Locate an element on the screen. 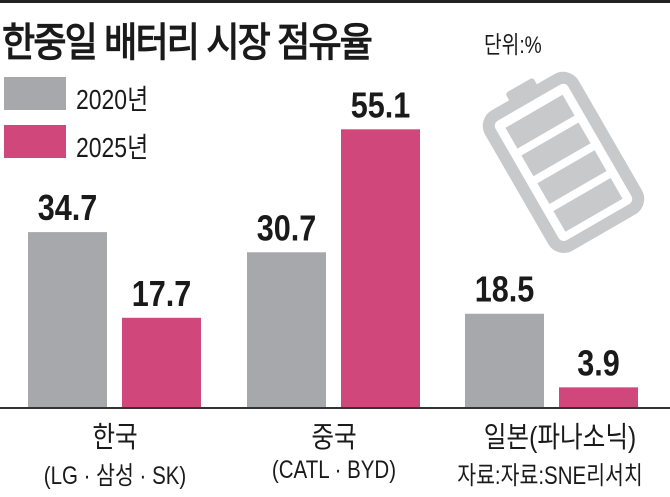 The image size is (670, 497). bar-2025년-2 is located at coordinates (598, 397).